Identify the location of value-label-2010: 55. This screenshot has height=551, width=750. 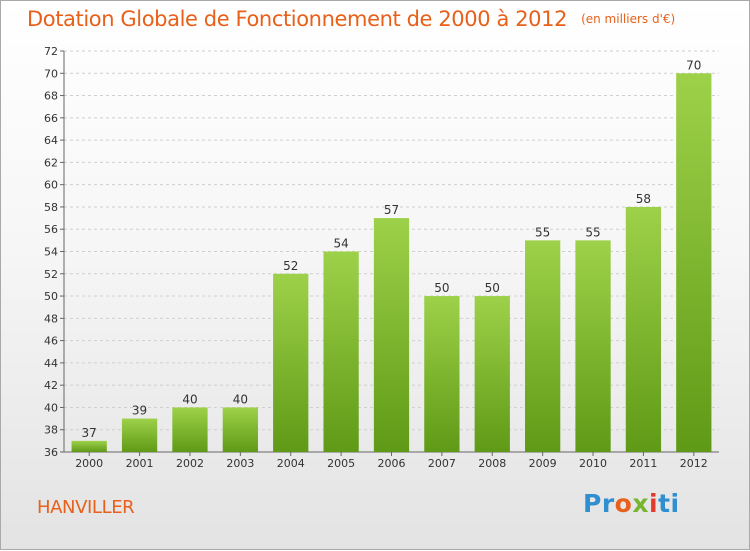
(592, 232).